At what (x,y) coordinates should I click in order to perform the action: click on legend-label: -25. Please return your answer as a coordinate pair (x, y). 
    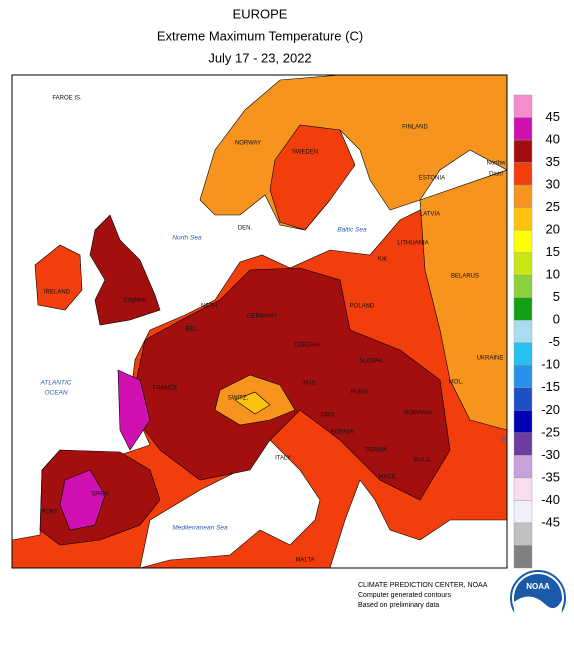
    Looking at the image, I should click on (550, 431).